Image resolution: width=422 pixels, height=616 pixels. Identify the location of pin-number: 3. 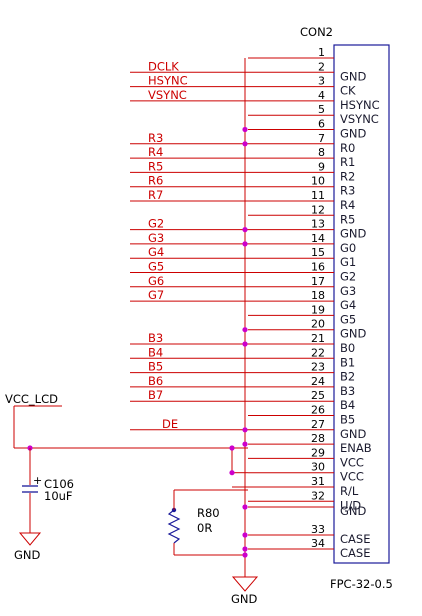
(321, 81).